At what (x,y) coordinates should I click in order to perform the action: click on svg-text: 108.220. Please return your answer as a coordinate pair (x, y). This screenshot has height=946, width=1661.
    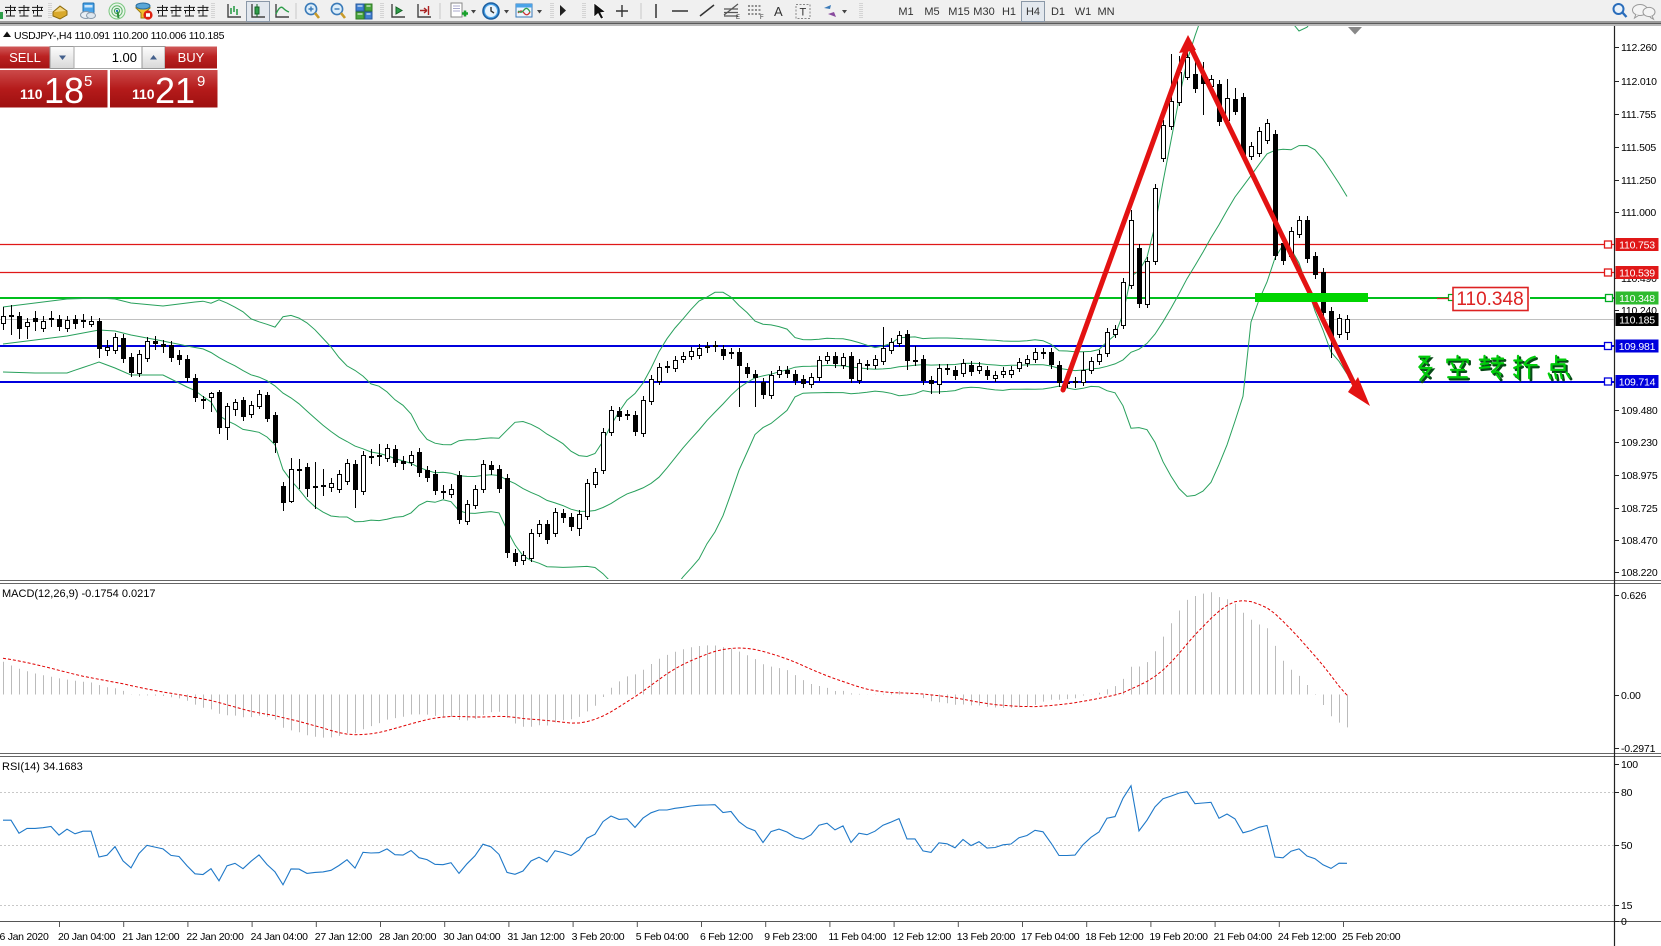
    Looking at the image, I should click on (1639, 573).